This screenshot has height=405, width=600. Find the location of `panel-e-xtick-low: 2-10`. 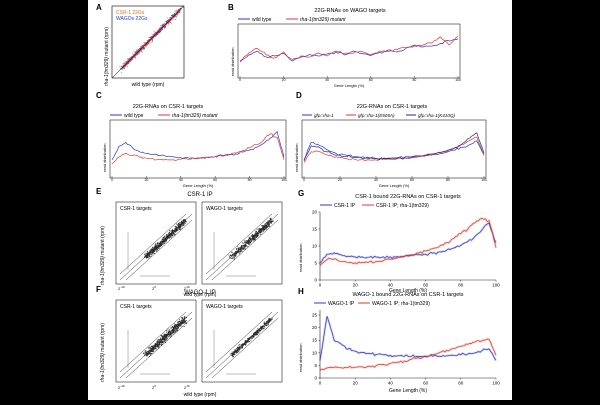

panel-e-xtick-low: 2-10 is located at coordinates (121, 288).